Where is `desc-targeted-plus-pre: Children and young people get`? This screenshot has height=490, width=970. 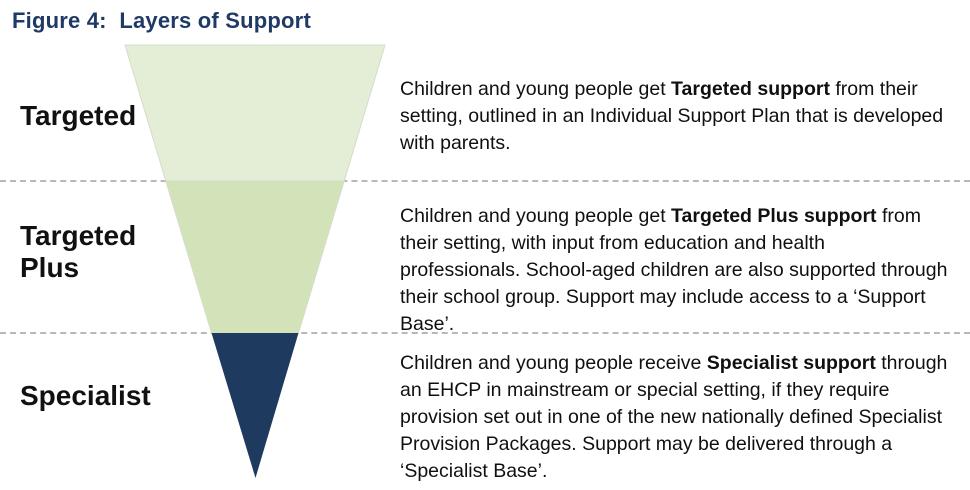
desc-targeted-plus-pre: Children and young people get is located at coordinates (536, 216).